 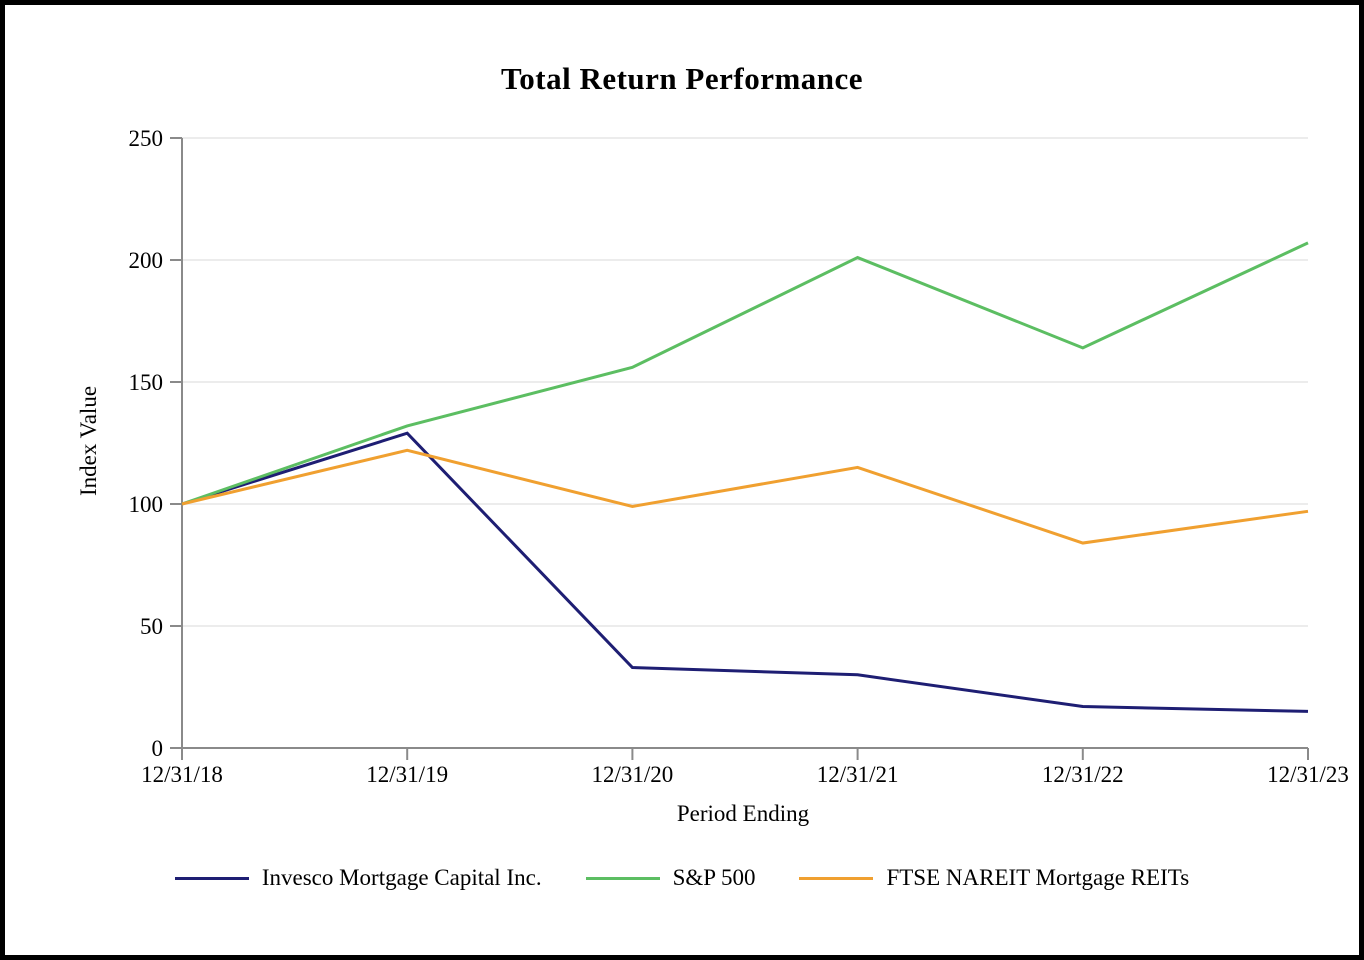 What do you see at coordinates (146, 138) in the screenshot?
I see `y-tick-label: 250` at bounding box center [146, 138].